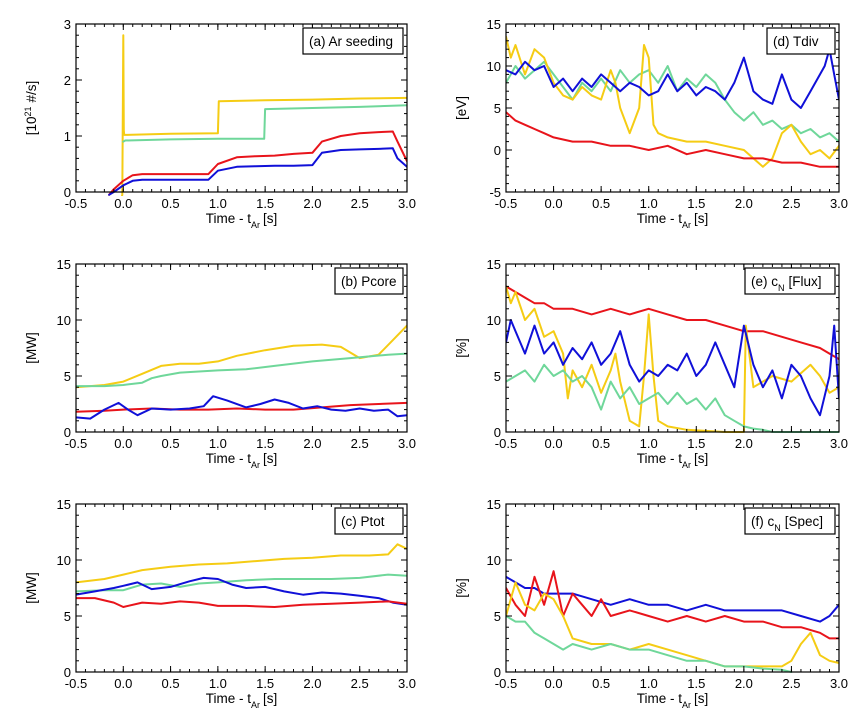  What do you see at coordinates (495, 192) in the screenshot?
I see `y-tick-label: -5` at bounding box center [495, 192].